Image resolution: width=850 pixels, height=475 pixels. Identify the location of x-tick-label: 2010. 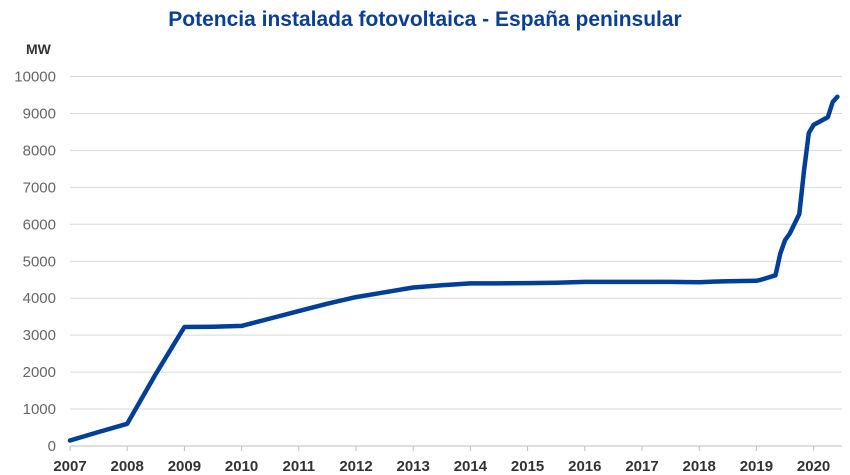
(241, 466).